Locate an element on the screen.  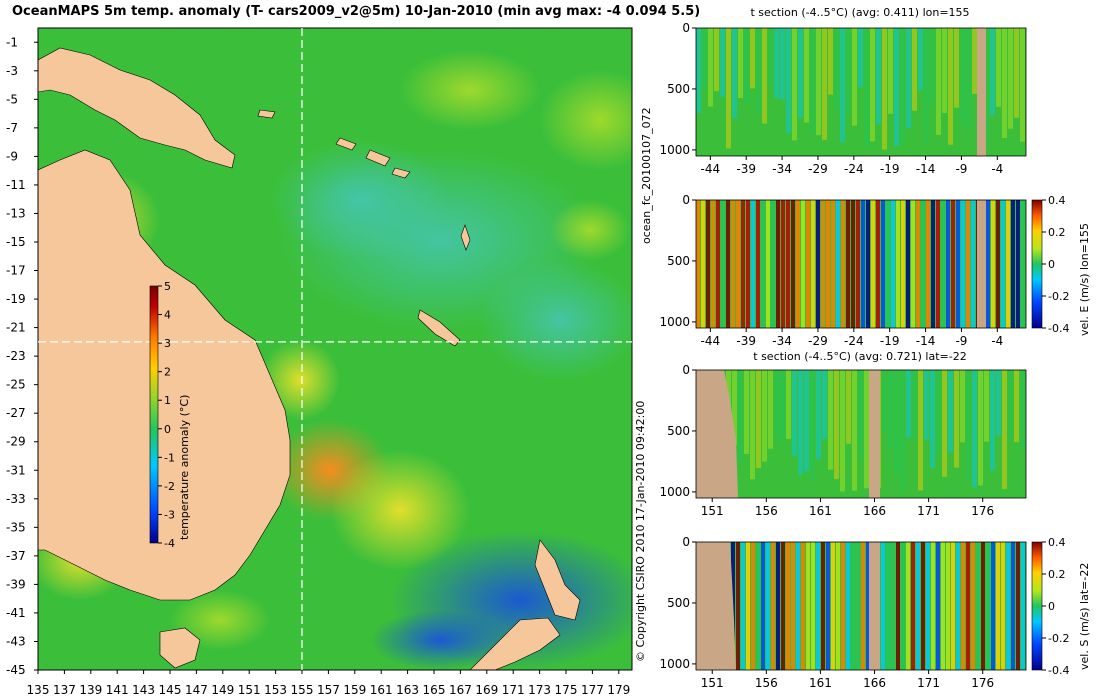
panel3-title: t section (-4..5°C) (avg: 0.721) lat=-22 is located at coordinates (859, 356).